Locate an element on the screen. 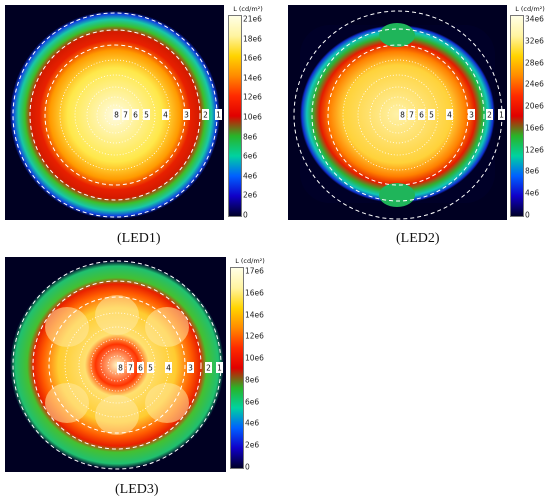  colorbar-gradient-led1 is located at coordinates (235, 116).